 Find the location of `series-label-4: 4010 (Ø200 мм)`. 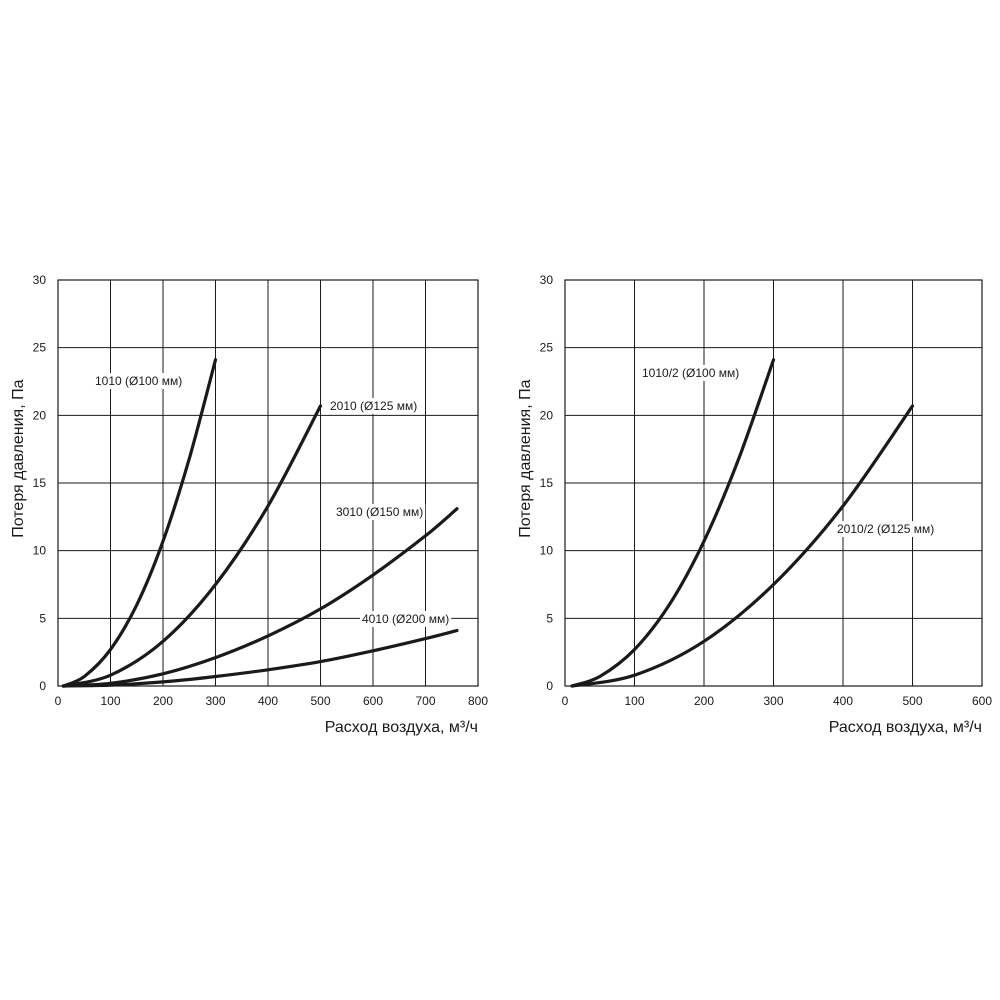

series-label-4: 4010 (Ø200 мм) is located at coordinates (405, 619).